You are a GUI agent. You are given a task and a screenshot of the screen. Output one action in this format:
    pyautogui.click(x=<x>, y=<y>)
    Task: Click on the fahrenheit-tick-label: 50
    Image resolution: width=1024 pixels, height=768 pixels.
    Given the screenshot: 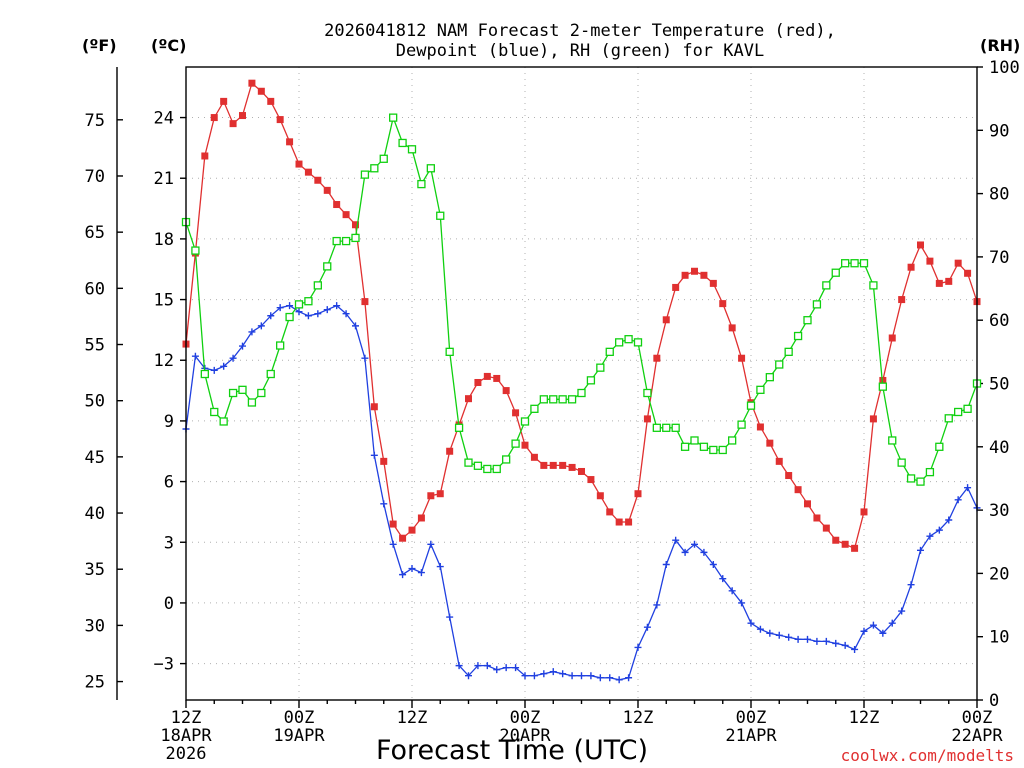 What is the action you would take?
    pyautogui.click(x=95, y=402)
    